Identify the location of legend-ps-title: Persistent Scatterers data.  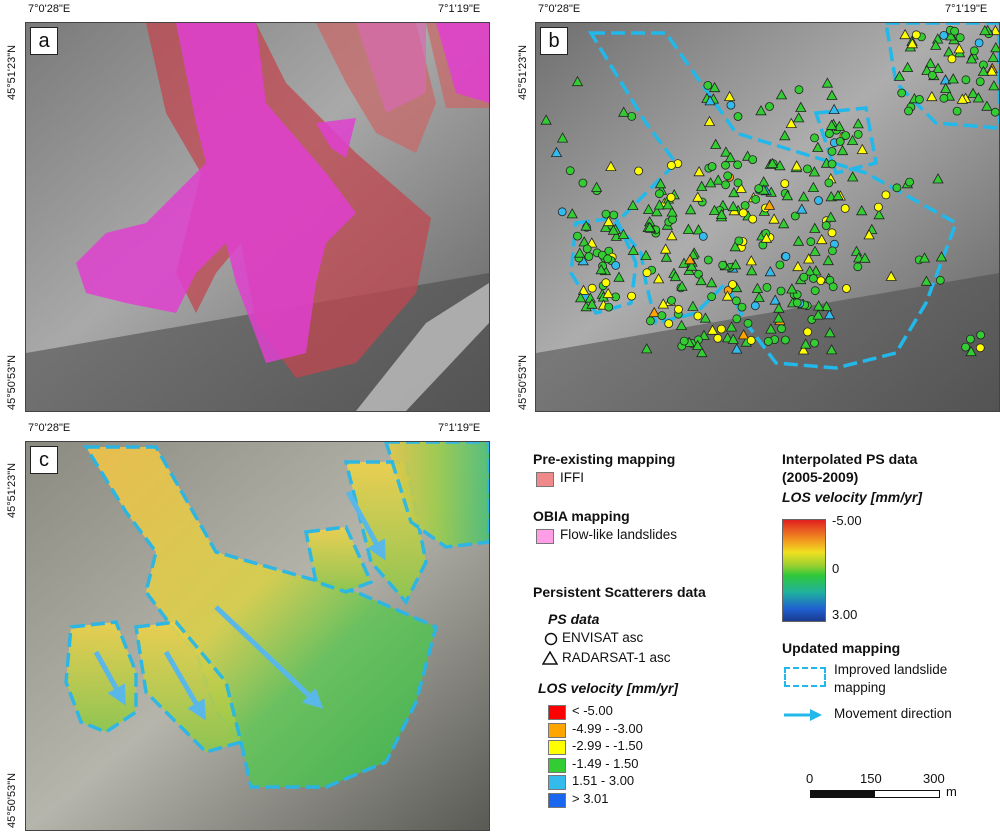
(619, 592).